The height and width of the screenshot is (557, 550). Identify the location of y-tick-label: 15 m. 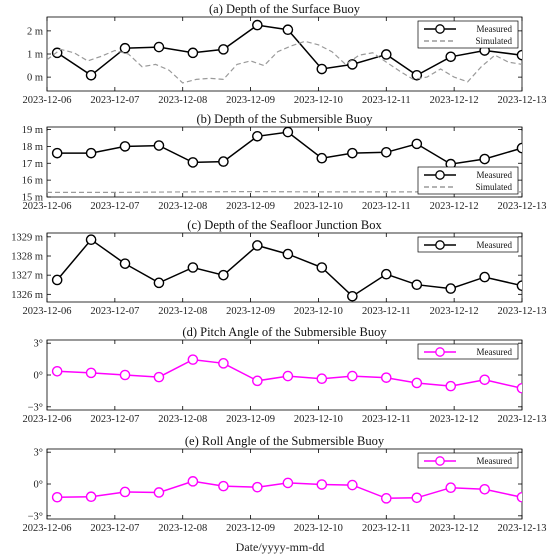
(32, 198).